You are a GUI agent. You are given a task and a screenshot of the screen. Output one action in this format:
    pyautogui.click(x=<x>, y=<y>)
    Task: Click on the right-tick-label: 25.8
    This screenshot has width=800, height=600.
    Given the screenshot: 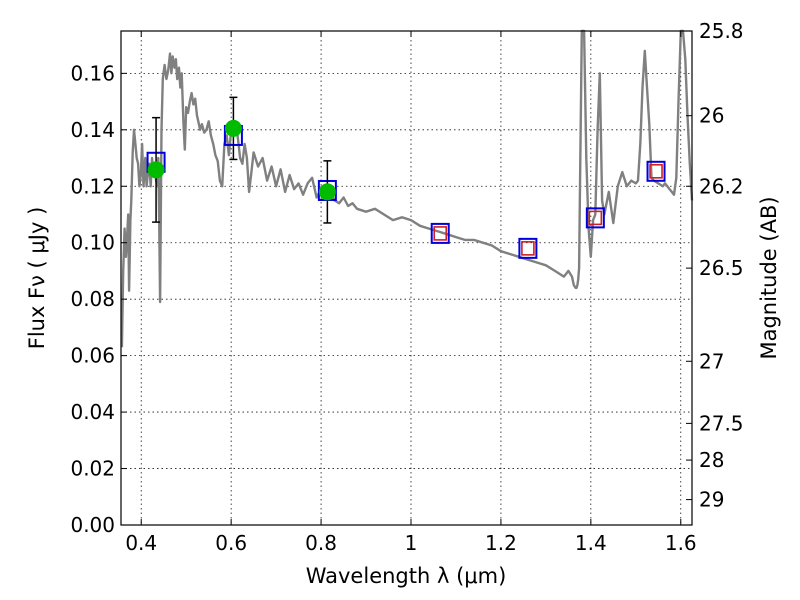 What is the action you would take?
    pyautogui.click(x=721, y=31)
    